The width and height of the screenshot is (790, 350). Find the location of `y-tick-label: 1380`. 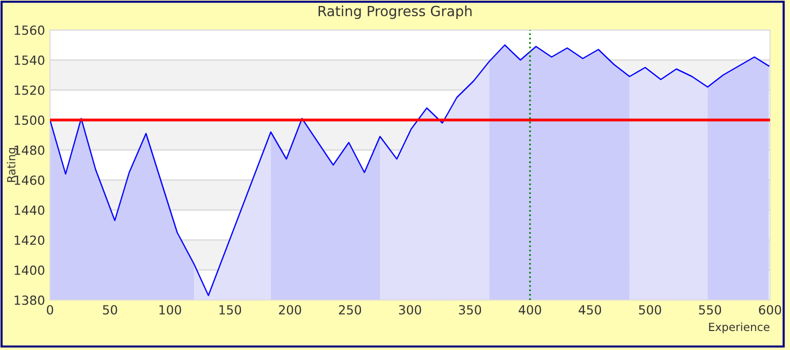

y-tick-label: 1380 is located at coordinates (29, 300).